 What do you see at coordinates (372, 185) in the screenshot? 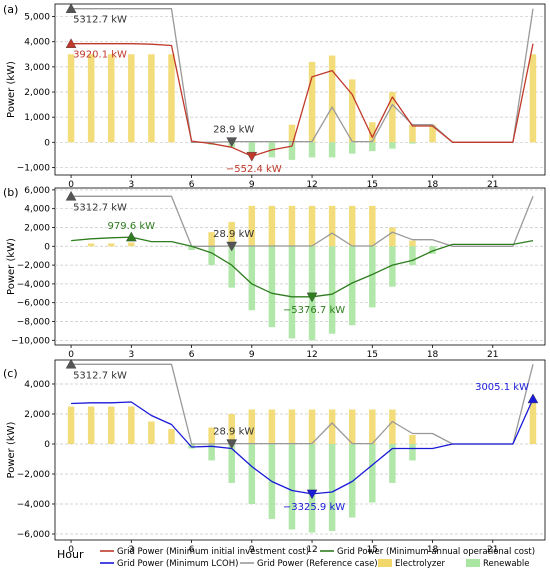
I see `x-tick-label: 15` at bounding box center [372, 185].